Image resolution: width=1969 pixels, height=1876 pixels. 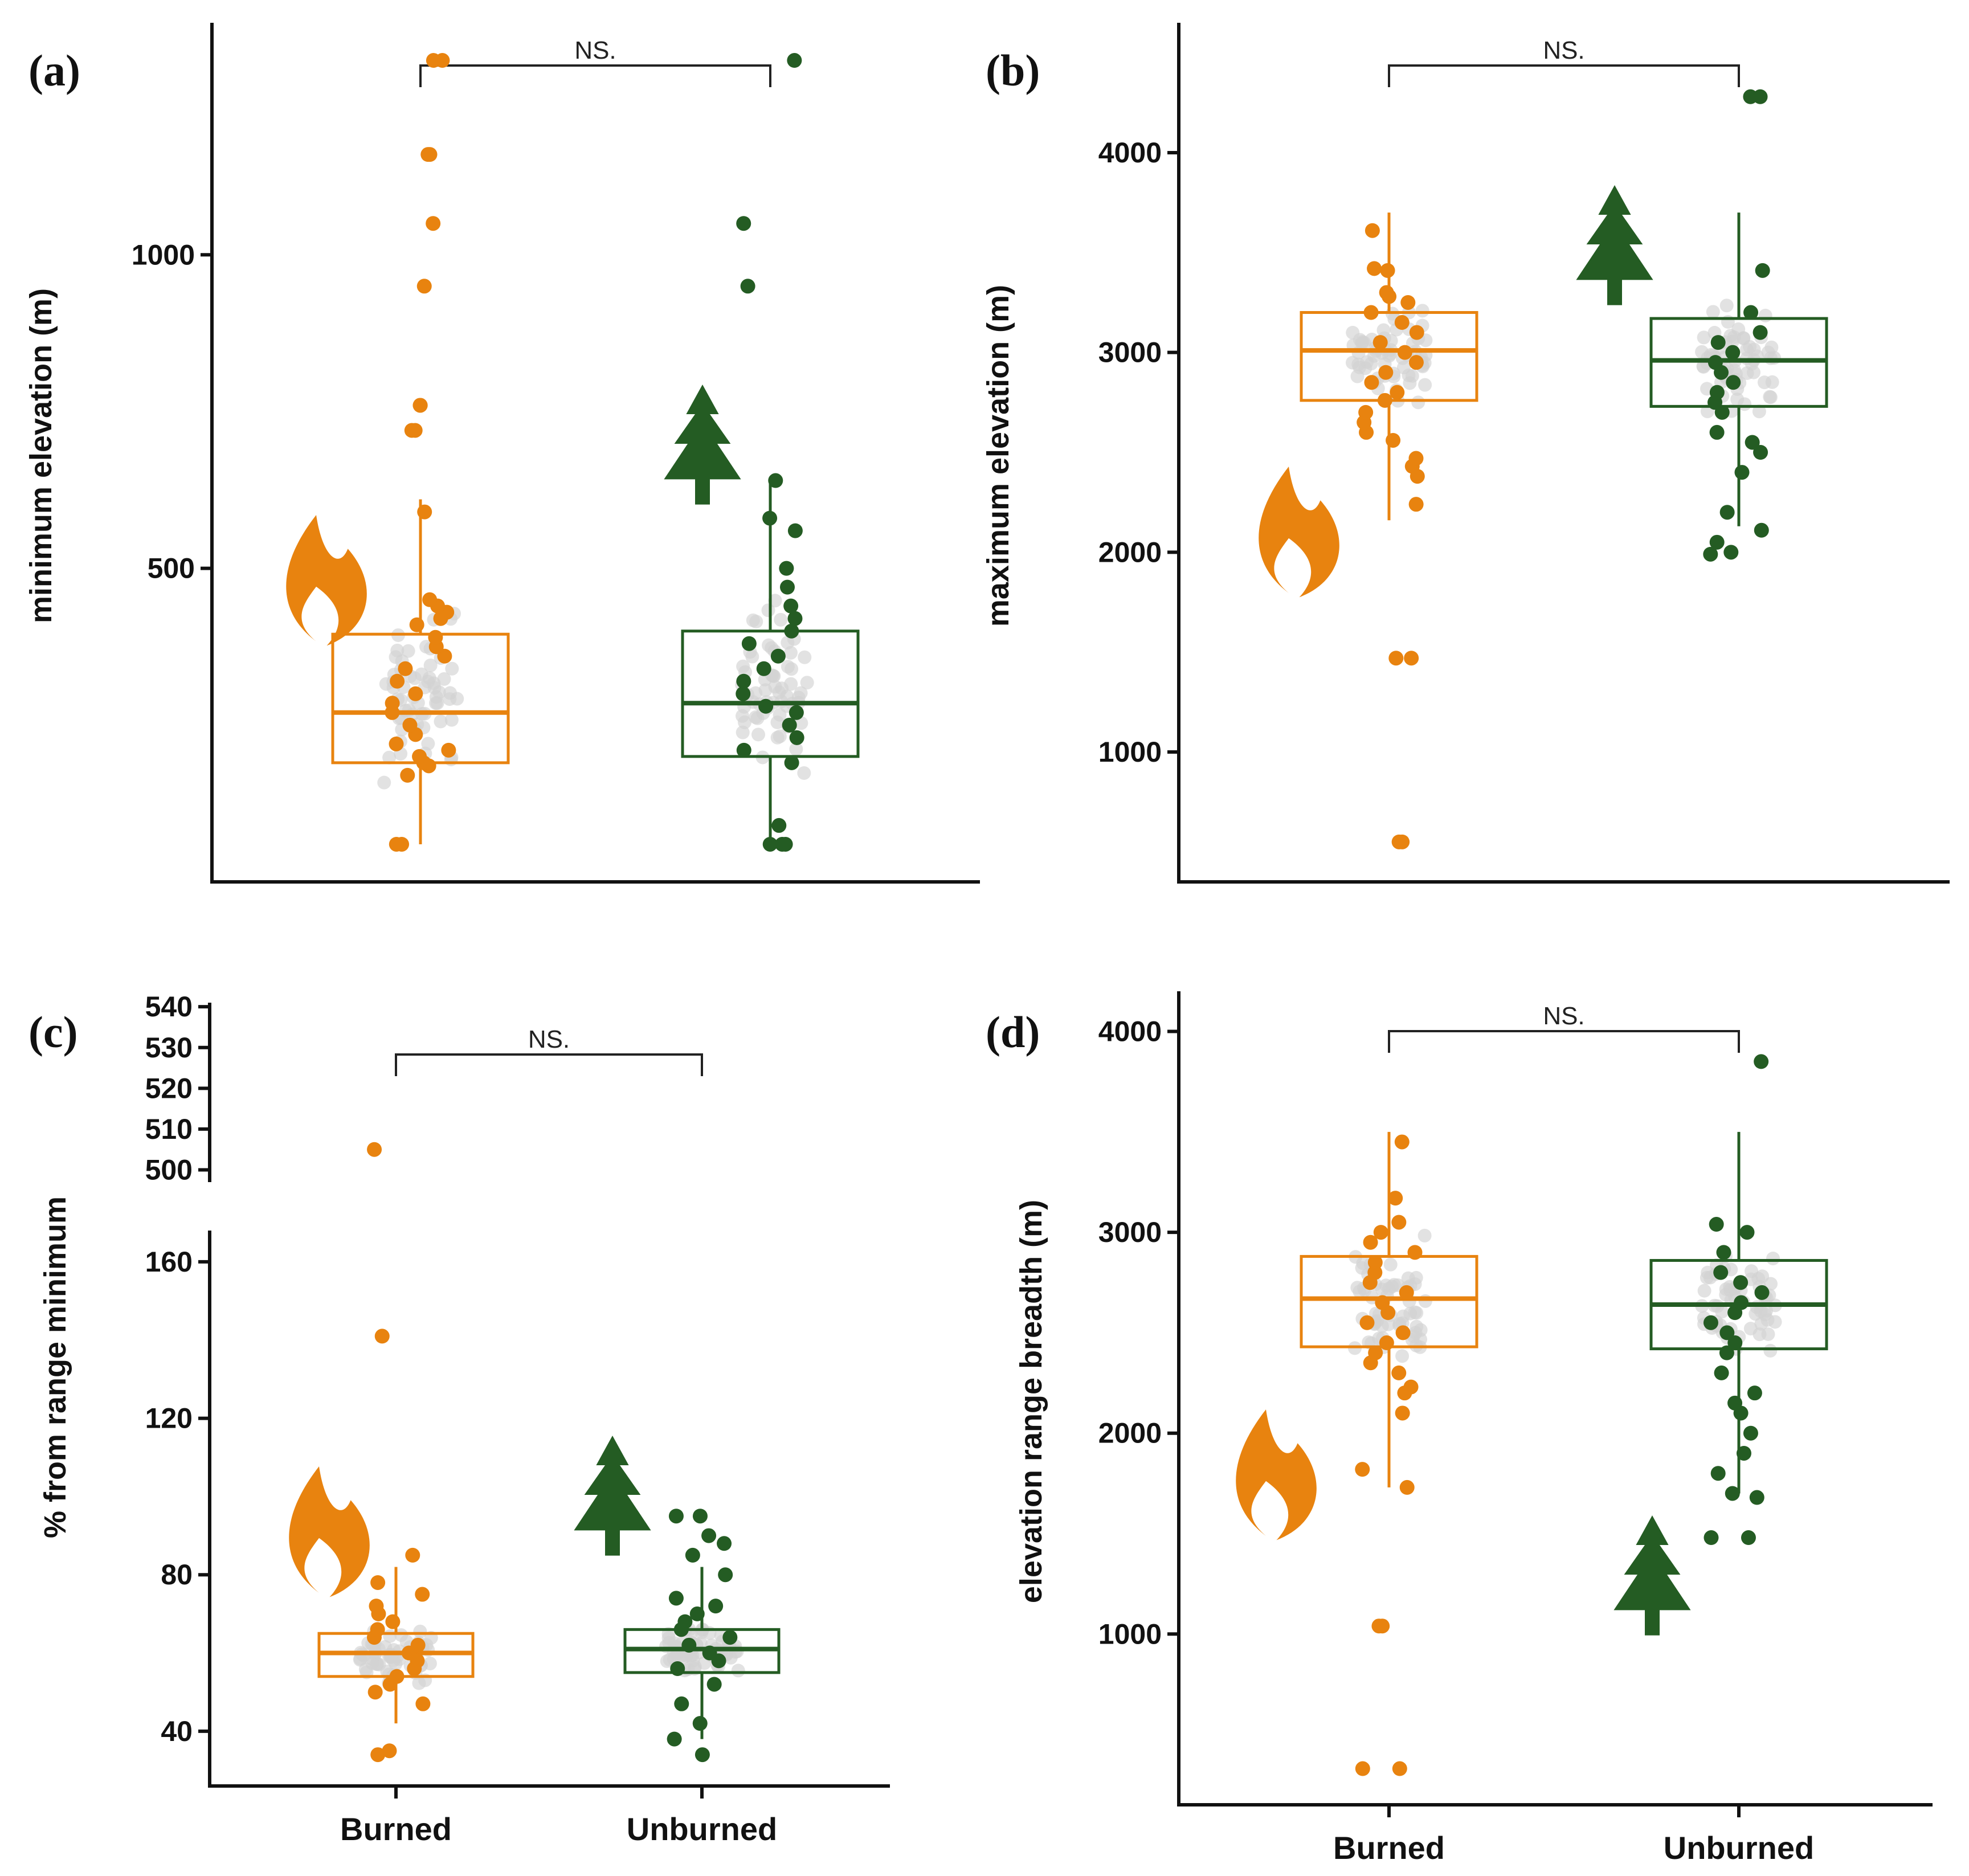 I want to click on significance-bracket, so click(x=1564, y=1041).